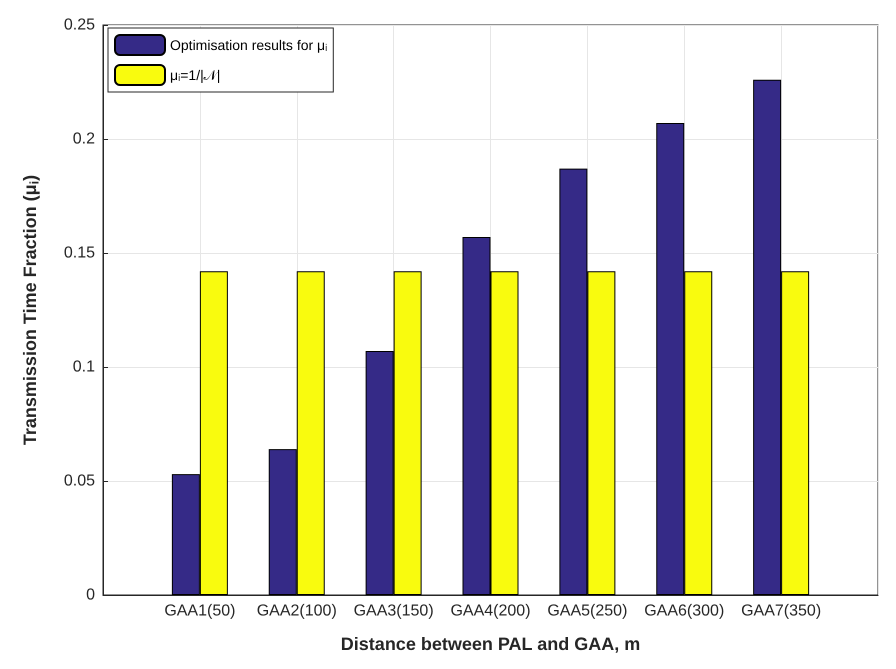 This screenshot has width=896, height=669. I want to click on x-tick-label: GAA5(250), so click(587, 611).